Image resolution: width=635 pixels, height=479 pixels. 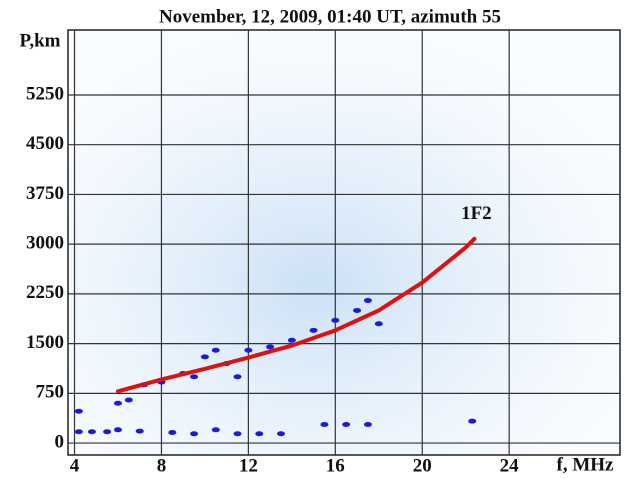 What do you see at coordinates (45, 193) in the screenshot?
I see `y-tick-label: 3750` at bounding box center [45, 193].